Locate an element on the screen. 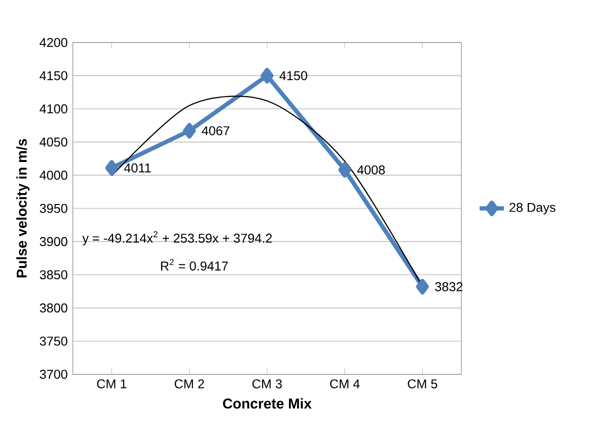 This screenshot has width=607, height=443. x-tick-label: CM 2 is located at coordinates (189, 383).